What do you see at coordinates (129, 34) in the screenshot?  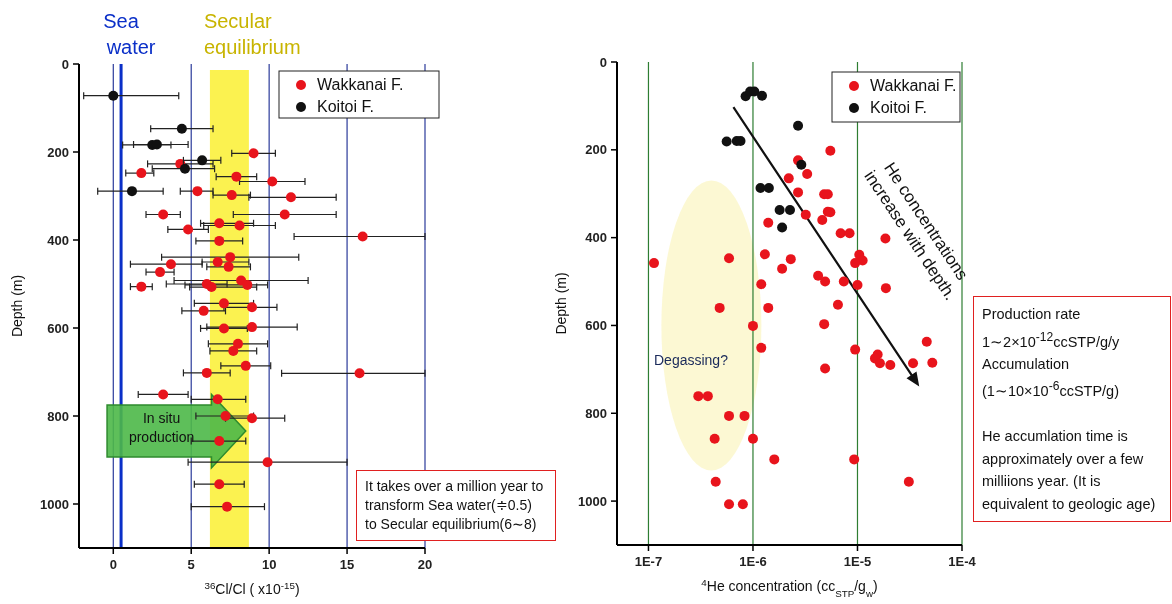 I see `ref-line-label: Sea water` at bounding box center [129, 34].